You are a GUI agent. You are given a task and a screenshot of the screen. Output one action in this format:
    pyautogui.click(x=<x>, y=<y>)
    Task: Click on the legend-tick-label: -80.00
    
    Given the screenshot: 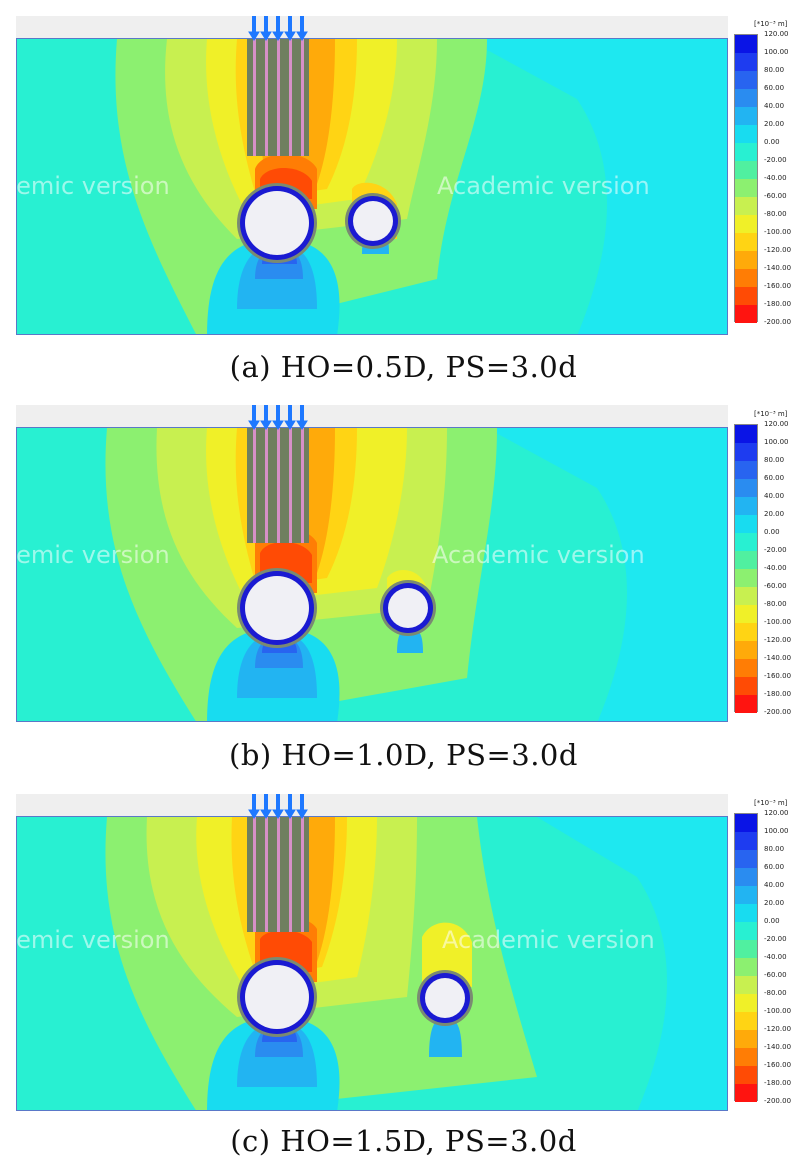 What is the action you would take?
    pyautogui.click(x=775, y=604)
    